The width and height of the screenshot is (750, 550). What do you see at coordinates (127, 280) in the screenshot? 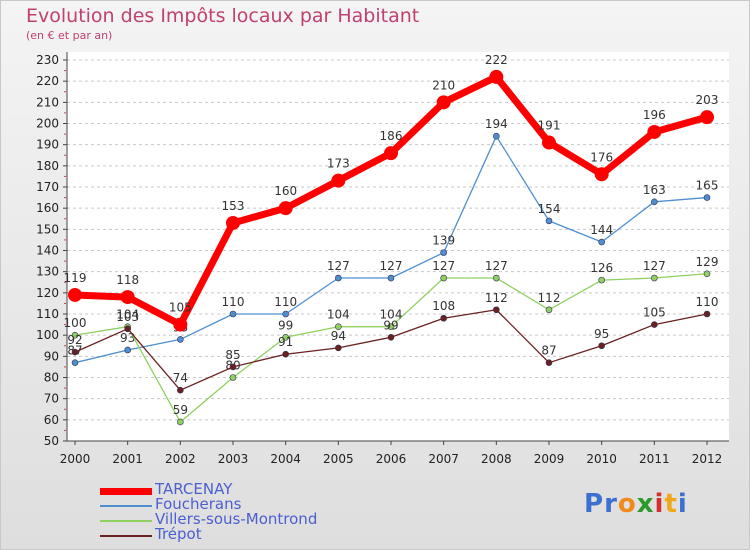
I see `data-label-TARCENAY: 118` at bounding box center [127, 280].